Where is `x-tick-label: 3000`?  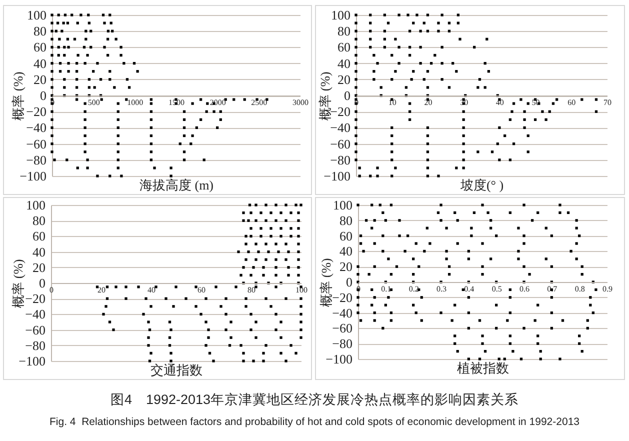
x-tick-label: 3000 is located at coordinates (300, 102).